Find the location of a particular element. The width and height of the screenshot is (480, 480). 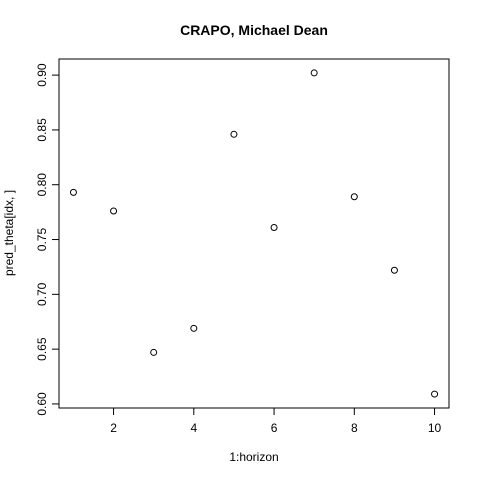

x-axis-label: 1:horizon is located at coordinates (253, 457).